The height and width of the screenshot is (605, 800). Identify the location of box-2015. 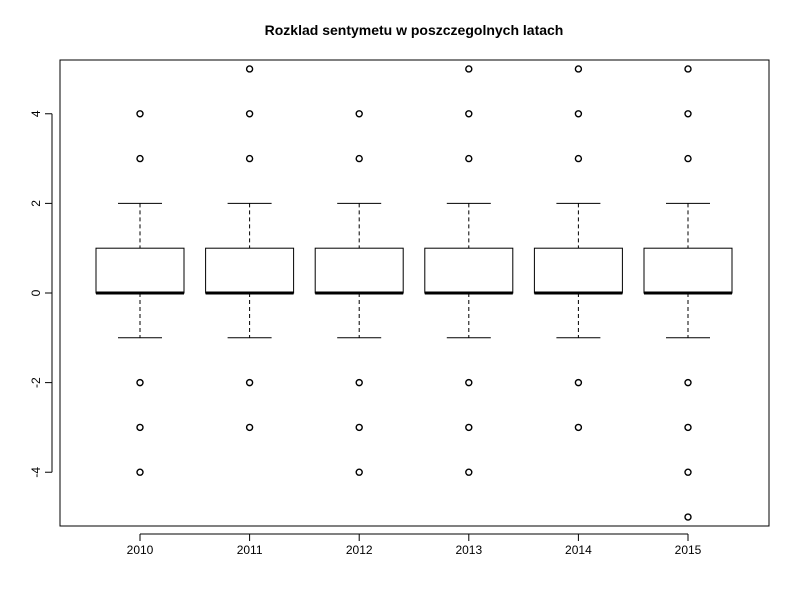
(688, 293).